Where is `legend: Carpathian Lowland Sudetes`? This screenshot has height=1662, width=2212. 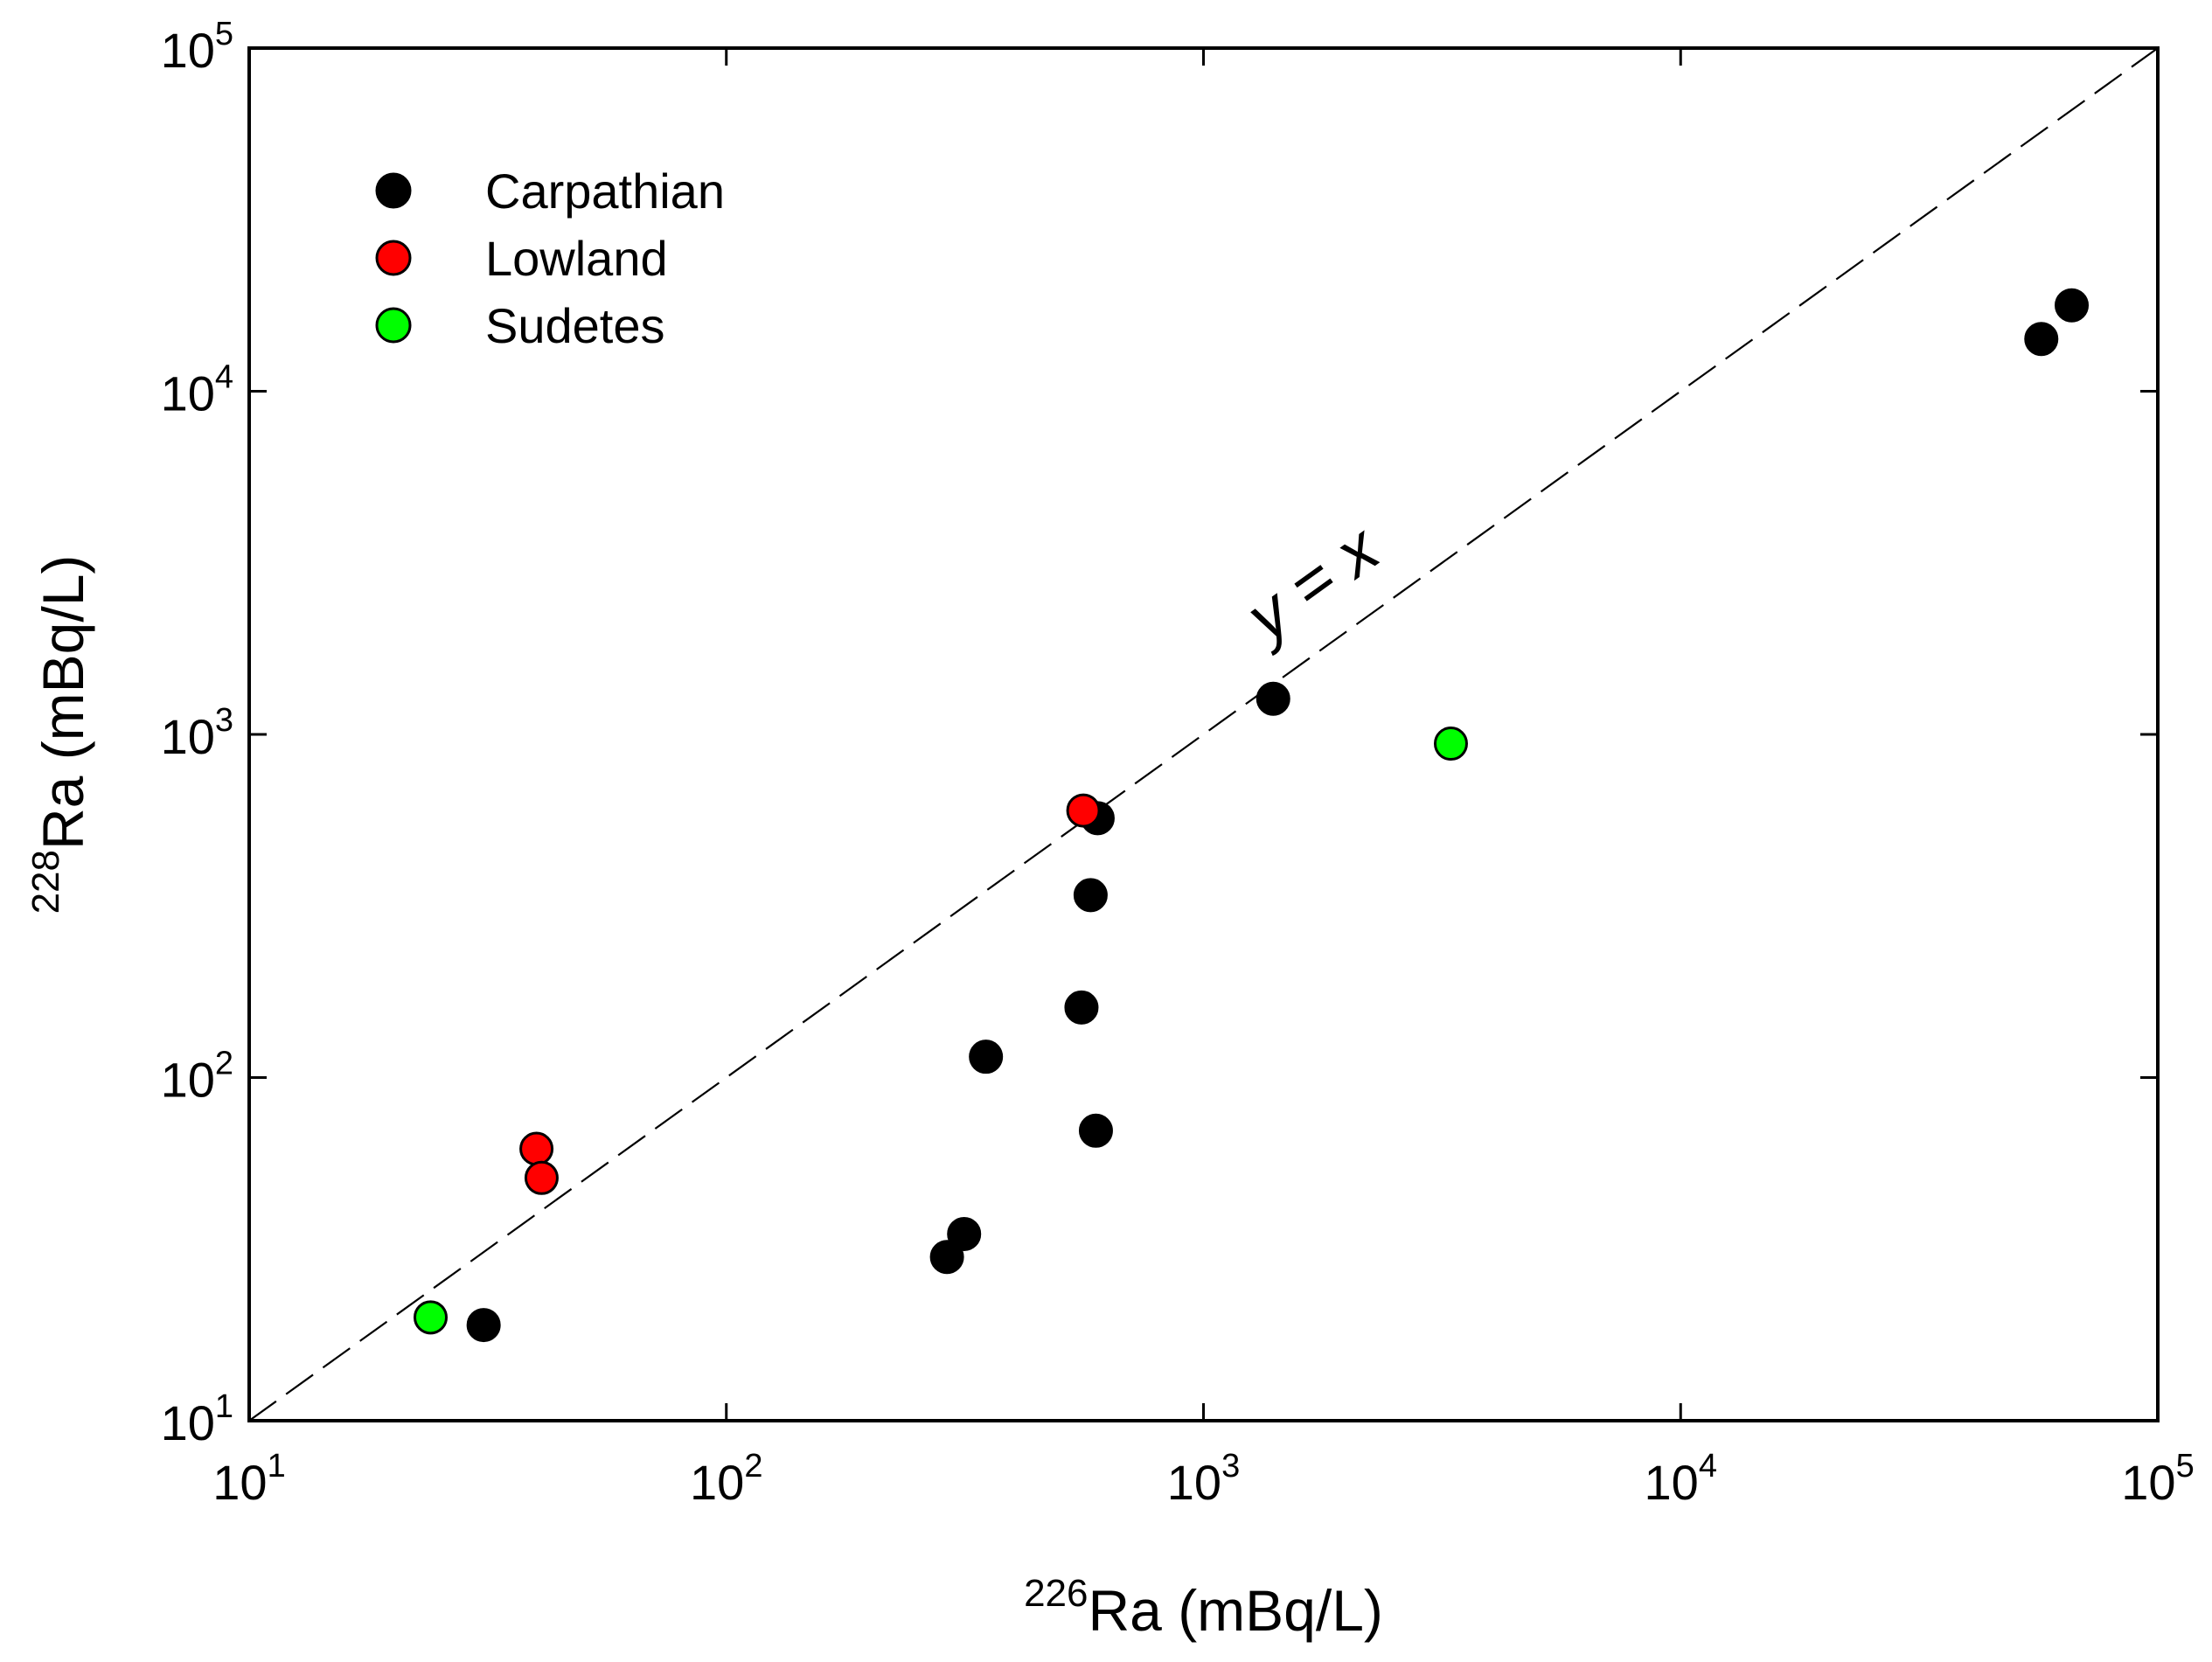 legend: Carpathian Lowland Sudetes is located at coordinates (550, 258).